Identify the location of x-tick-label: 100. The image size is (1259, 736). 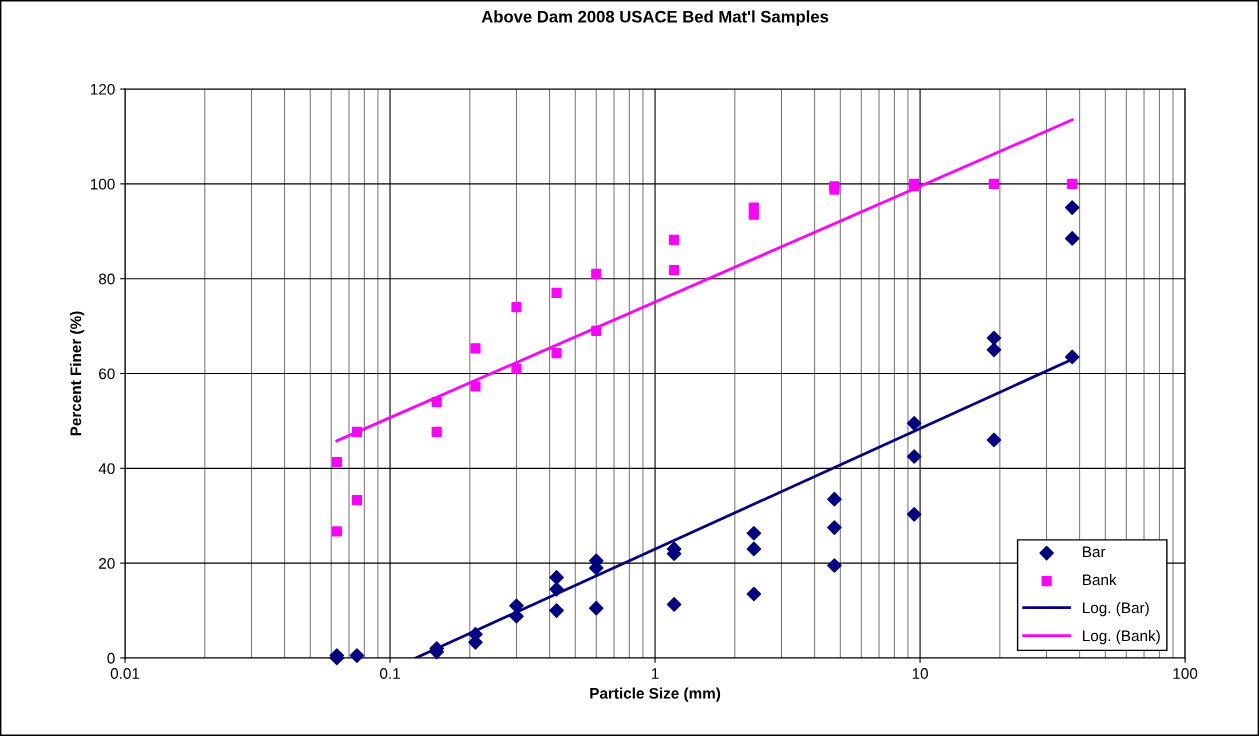
(1185, 673).